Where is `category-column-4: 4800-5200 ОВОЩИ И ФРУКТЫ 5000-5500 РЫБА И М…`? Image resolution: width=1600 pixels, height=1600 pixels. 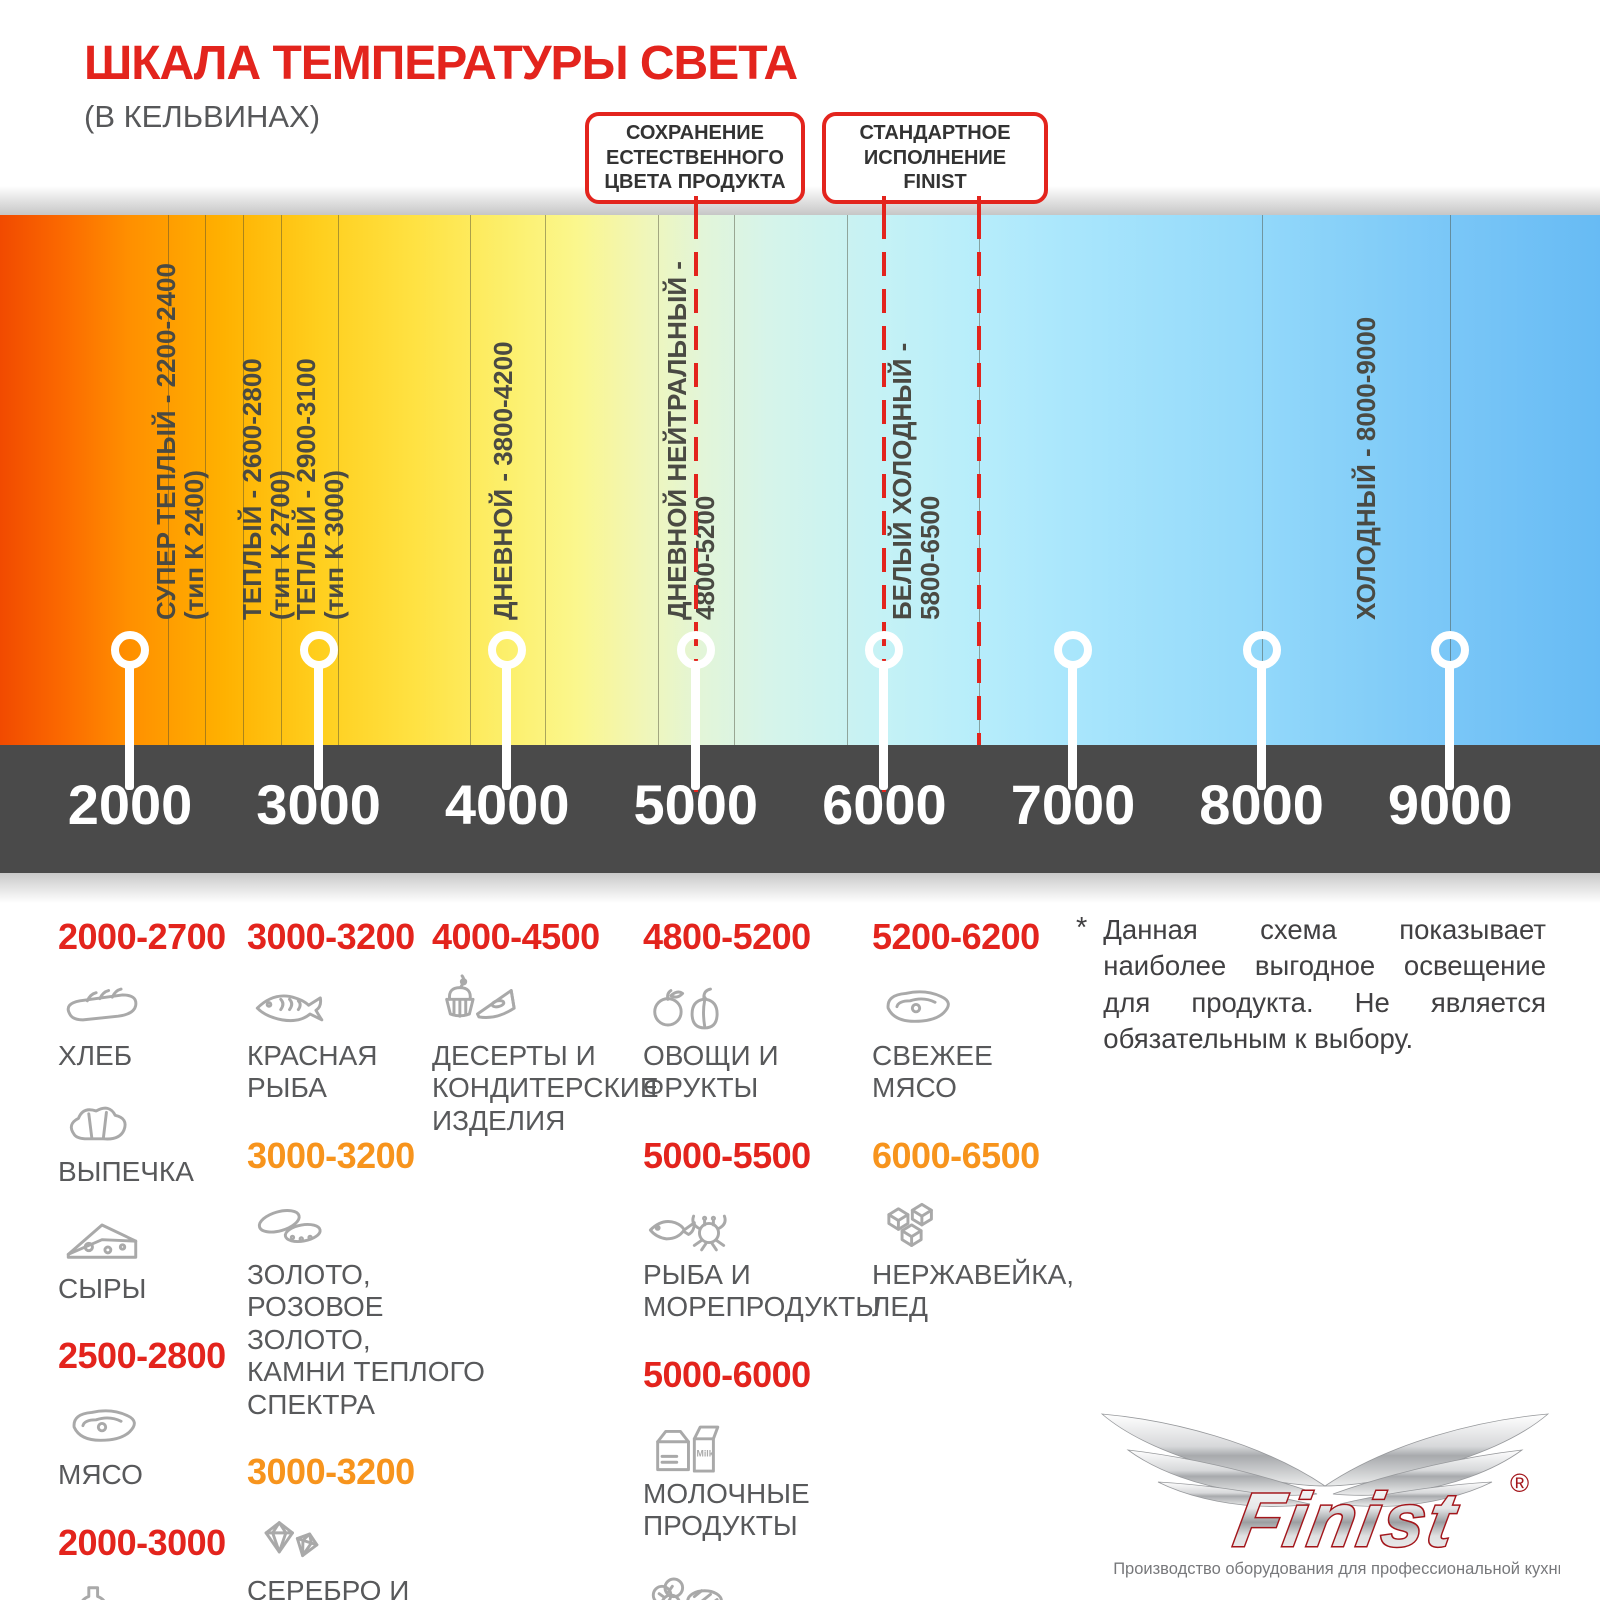
category-column-4: 4800-5200 ОВОЩИ И ФРУКТЫ 5000-5500 РЫБА И М… is located at coordinates (761, 1258).